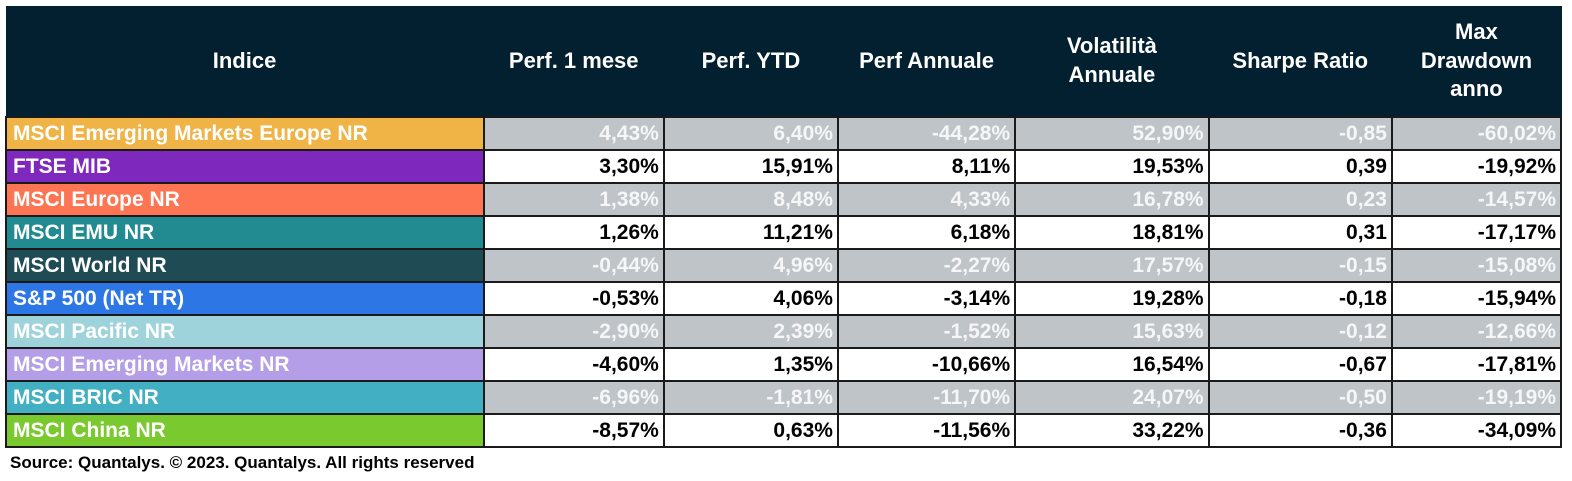  I want to click on table-cell: 0,23, so click(1300, 199).